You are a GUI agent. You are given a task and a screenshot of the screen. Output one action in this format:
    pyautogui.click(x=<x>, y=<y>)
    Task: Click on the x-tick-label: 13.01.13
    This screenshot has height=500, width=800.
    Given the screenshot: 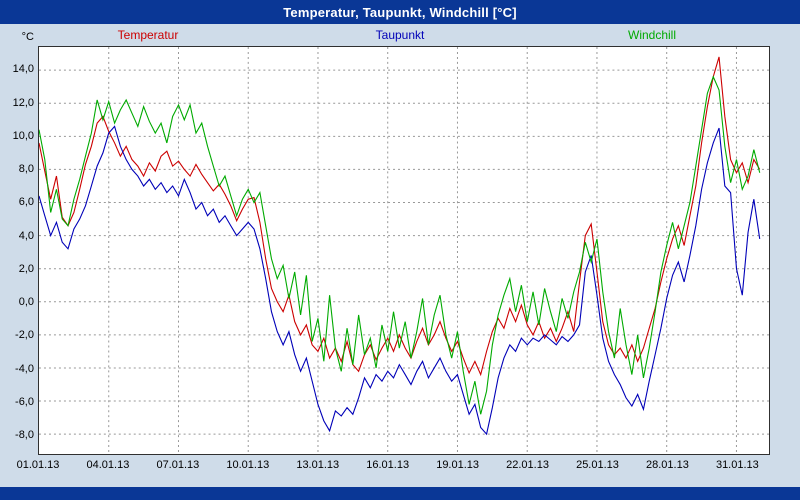 What is the action you would take?
    pyautogui.click(x=318, y=465)
    